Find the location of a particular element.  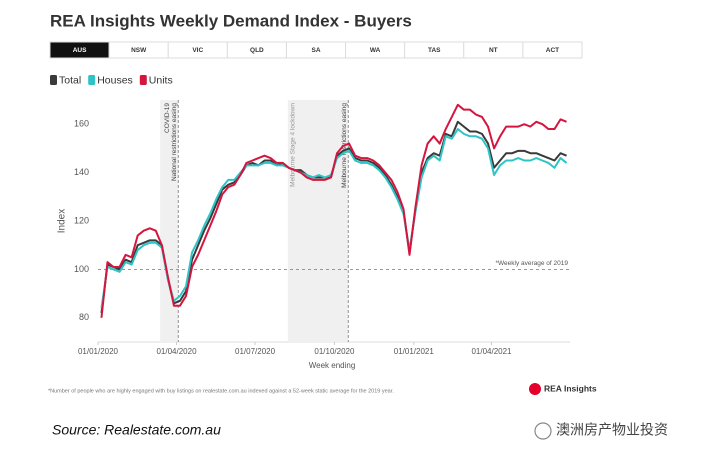

tab is located at coordinates (552, 50).